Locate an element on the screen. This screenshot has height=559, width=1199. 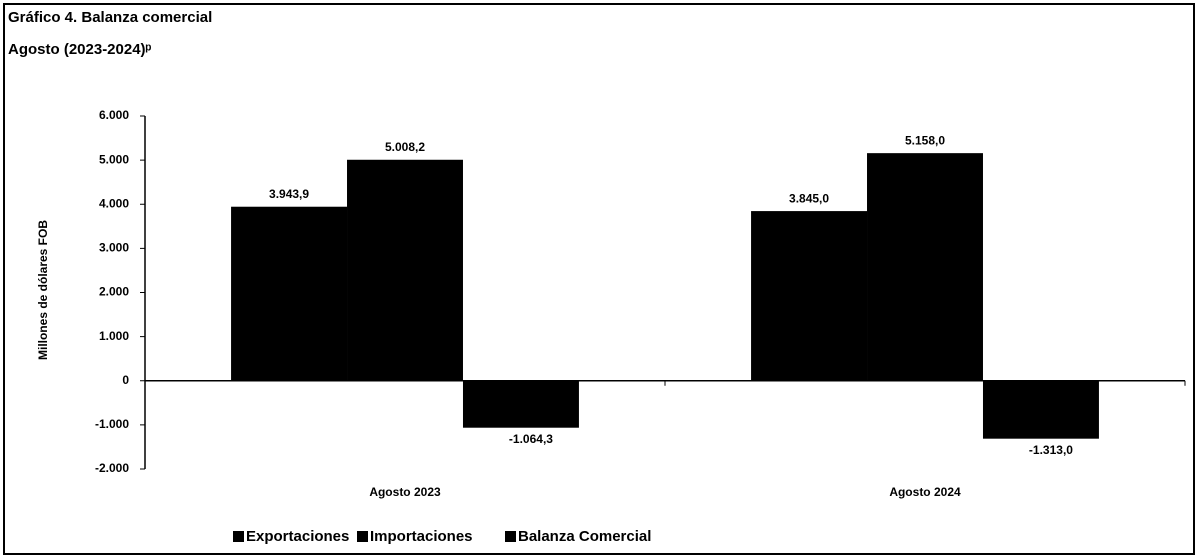
y-tick-label: 1.000 is located at coordinates (114, 336).